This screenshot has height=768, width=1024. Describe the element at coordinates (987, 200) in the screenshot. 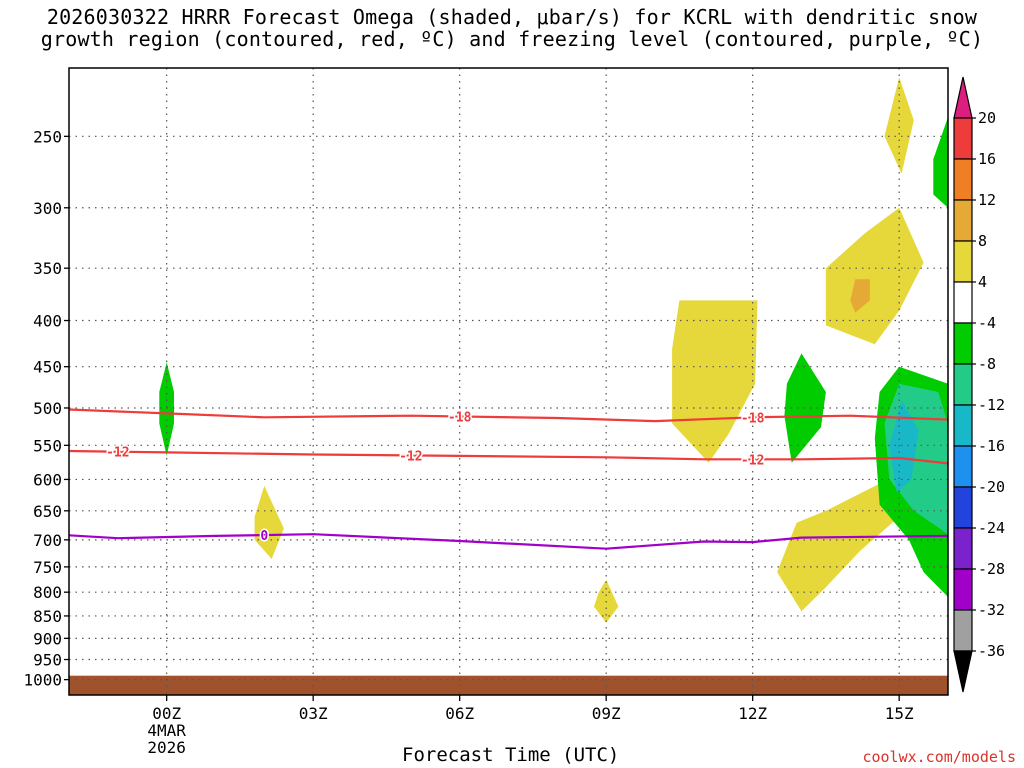

I see `colorbar-label-2: 12` at that location.